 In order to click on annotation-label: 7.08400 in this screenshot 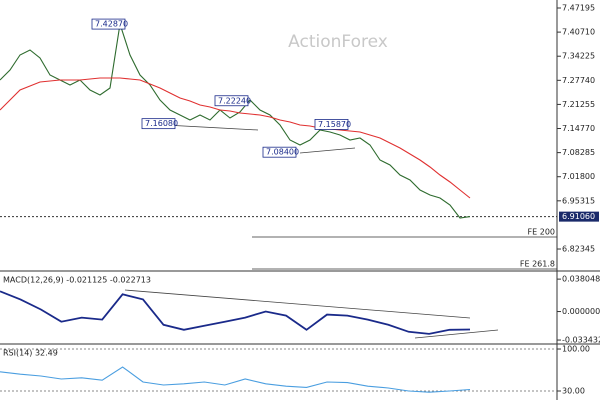, I will do `click(282, 152)`.